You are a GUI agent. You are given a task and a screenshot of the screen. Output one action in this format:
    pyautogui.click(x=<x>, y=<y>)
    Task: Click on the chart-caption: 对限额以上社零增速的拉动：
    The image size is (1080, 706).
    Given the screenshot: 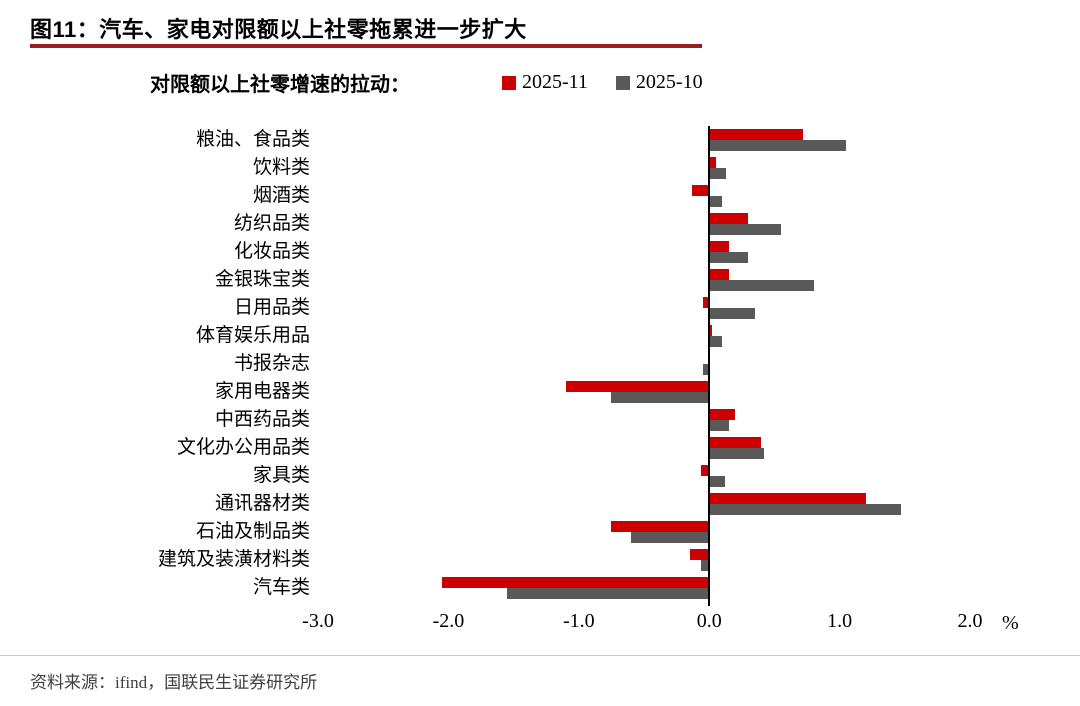 What is the action you would take?
    pyautogui.click(x=280, y=85)
    